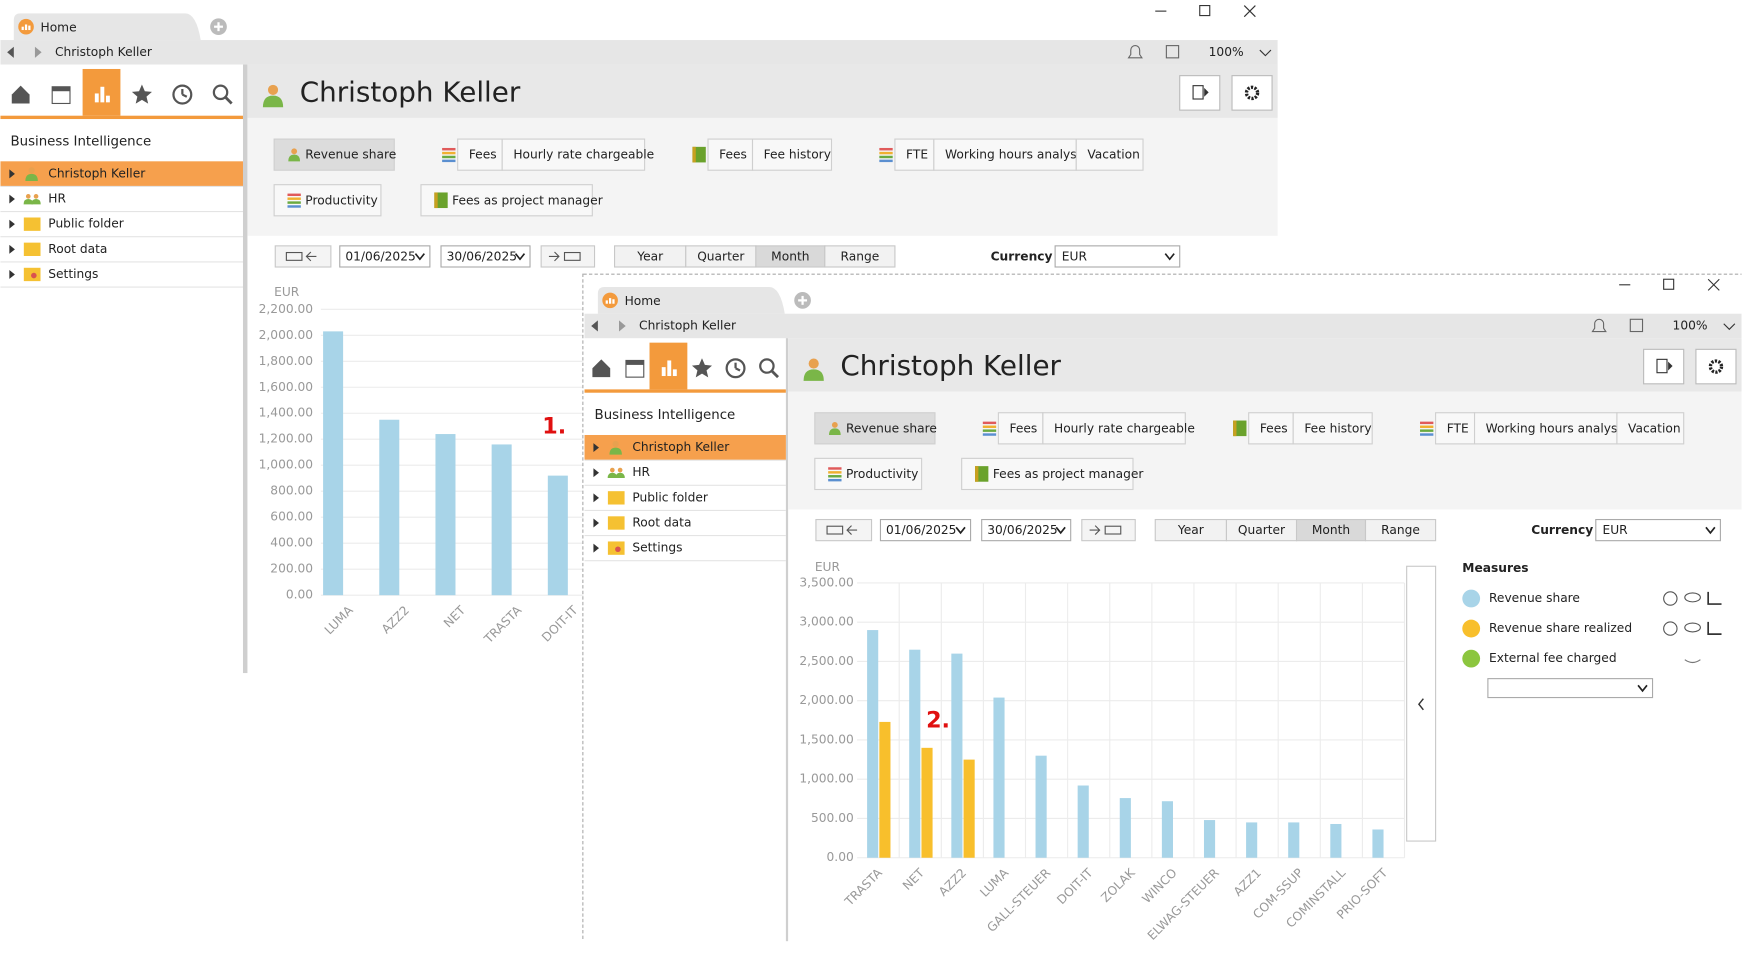 Image resolution: width=1742 pixels, height=969 pixels. Describe the element at coordinates (1495, 568) in the screenshot. I see `legend-title: Measures` at that location.